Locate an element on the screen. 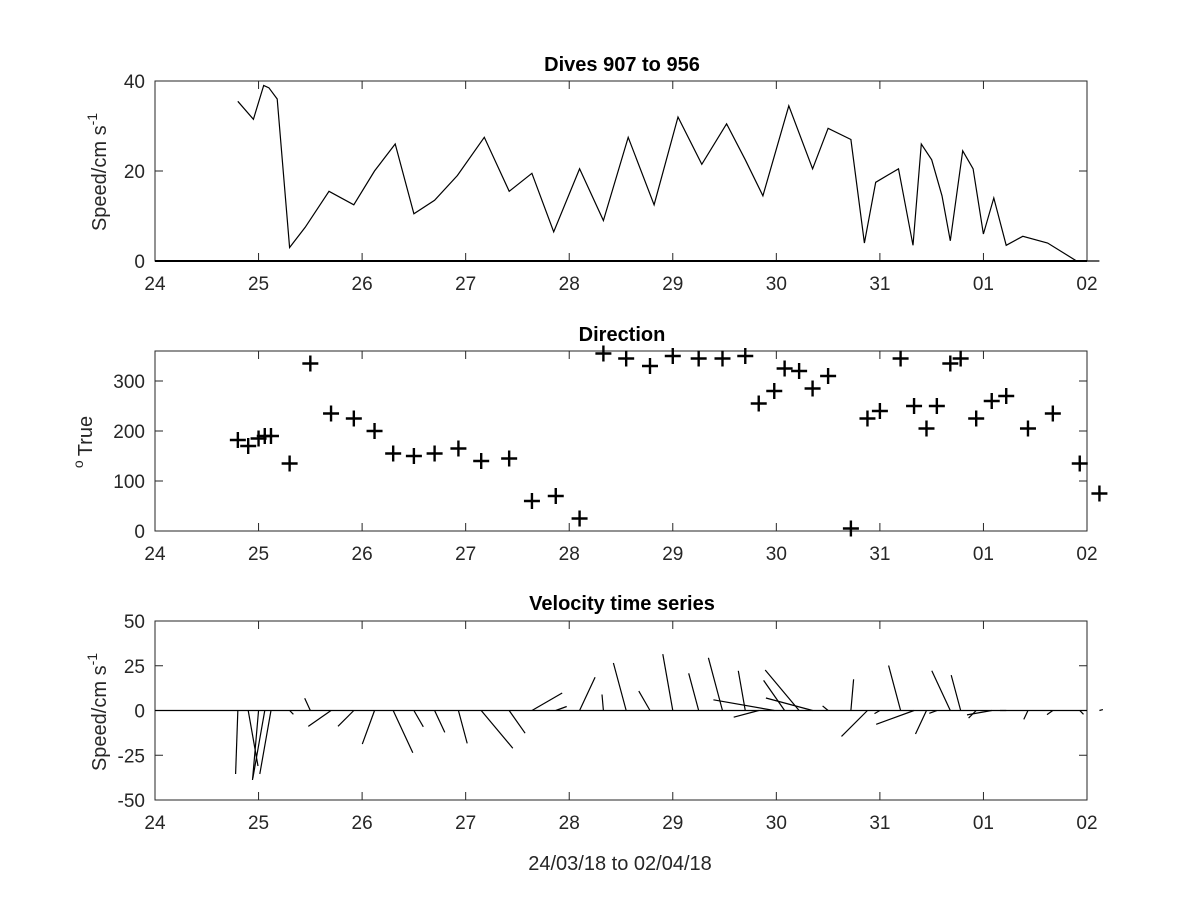 Image resolution: width=1200 pixels, height=905 pixels. direction-xtick-label: 29 is located at coordinates (672, 554).